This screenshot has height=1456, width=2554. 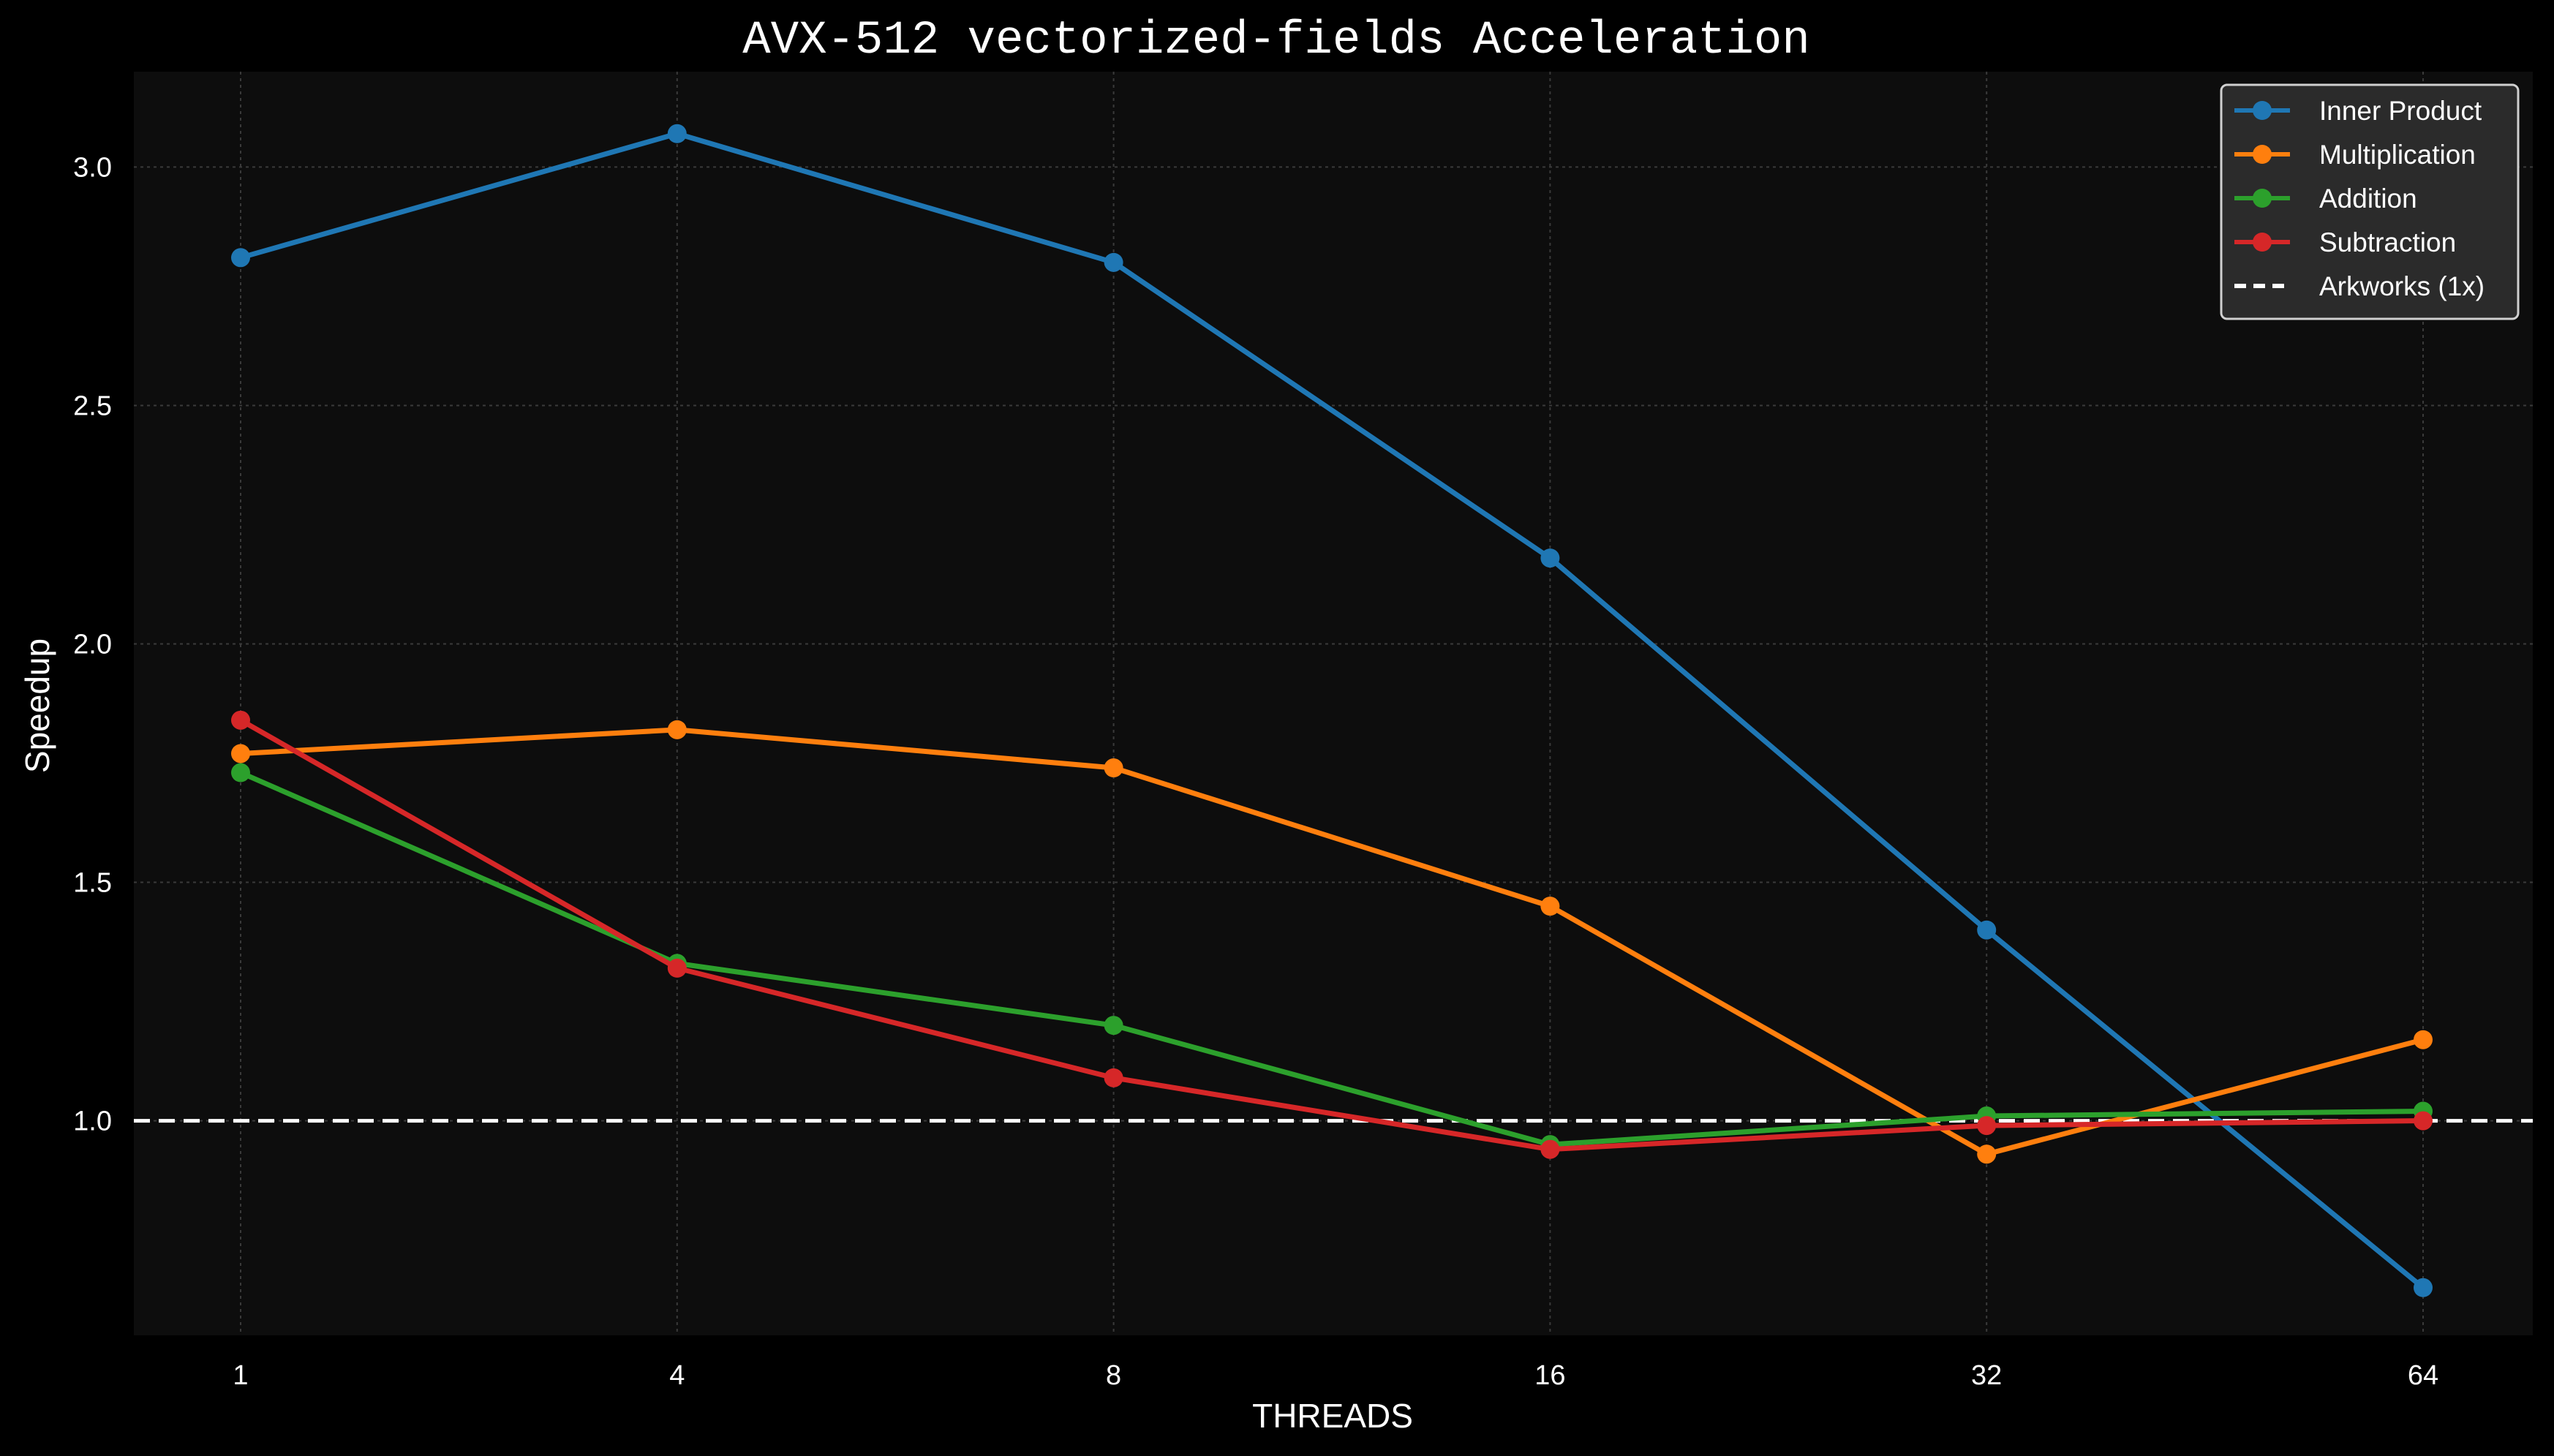 What do you see at coordinates (2402, 286) in the screenshot?
I see `legend-label: Arkworks (1x)` at bounding box center [2402, 286].